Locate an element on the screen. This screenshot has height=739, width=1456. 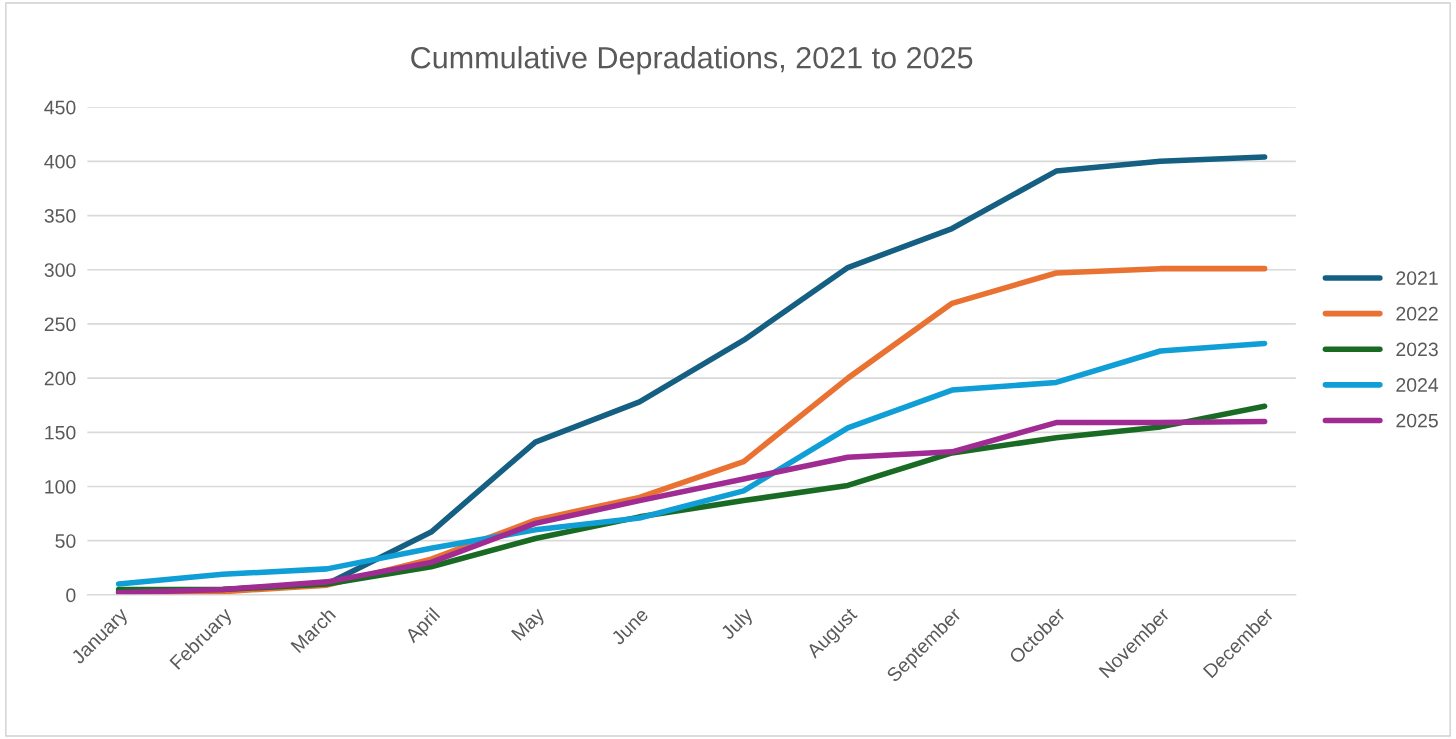
legend-label: 2023 is located at coordinates (1417, 349).